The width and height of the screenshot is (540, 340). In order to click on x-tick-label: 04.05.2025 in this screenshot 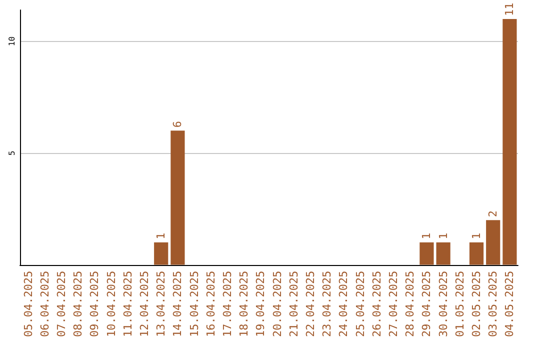, I will do `click(509, 304)`.